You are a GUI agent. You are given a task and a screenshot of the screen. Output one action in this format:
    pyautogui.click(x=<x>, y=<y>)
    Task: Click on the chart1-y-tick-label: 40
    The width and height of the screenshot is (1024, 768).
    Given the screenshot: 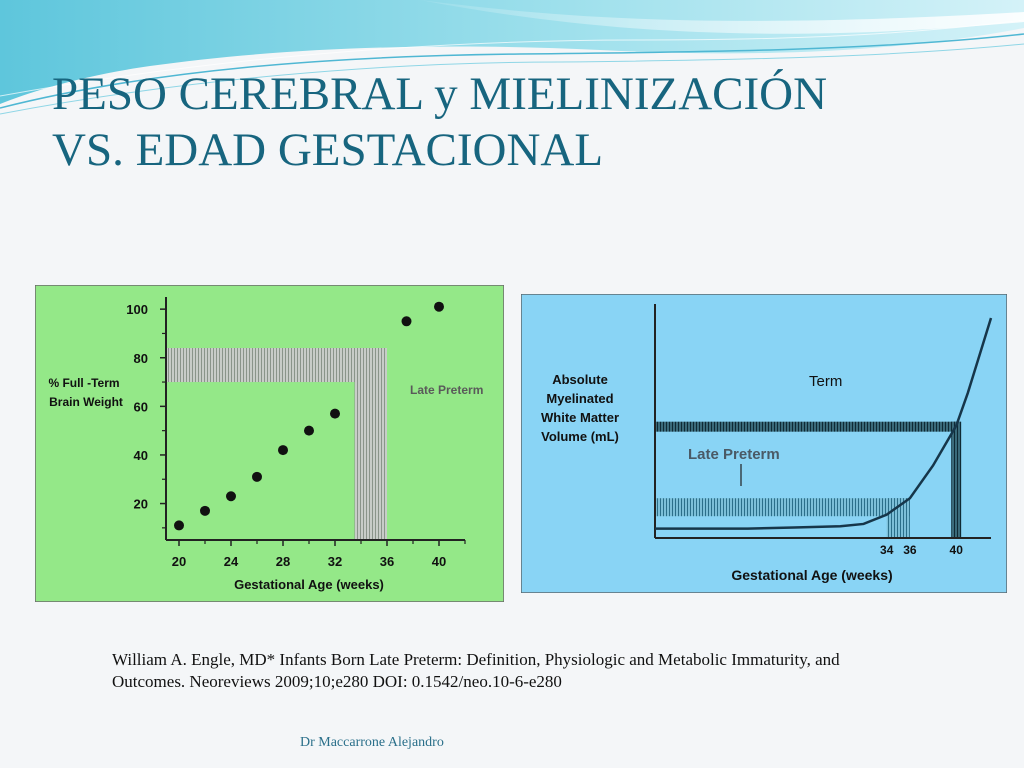 What is the action you would take?
    pyautogui.click(x=141, y=455)
    